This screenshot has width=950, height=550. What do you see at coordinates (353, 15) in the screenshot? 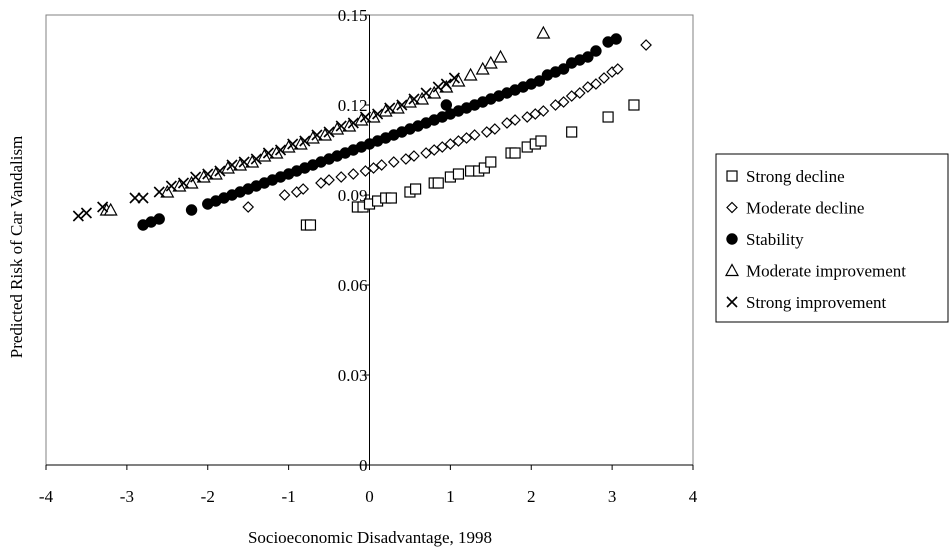
I see `y-tick-label: 0.15` at bounding box center [353, 15].